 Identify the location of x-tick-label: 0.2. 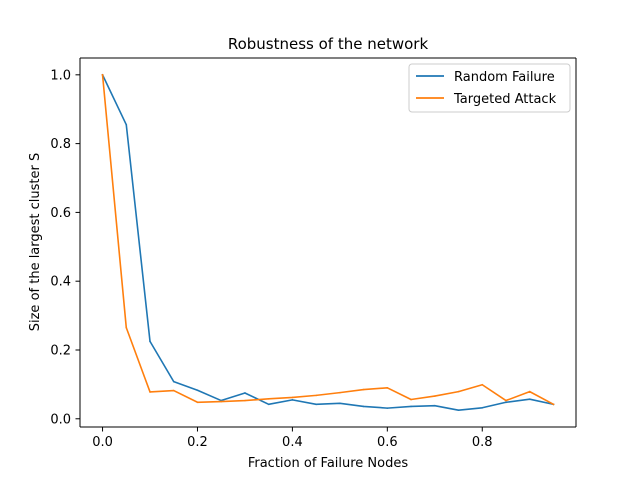
(197, 442).